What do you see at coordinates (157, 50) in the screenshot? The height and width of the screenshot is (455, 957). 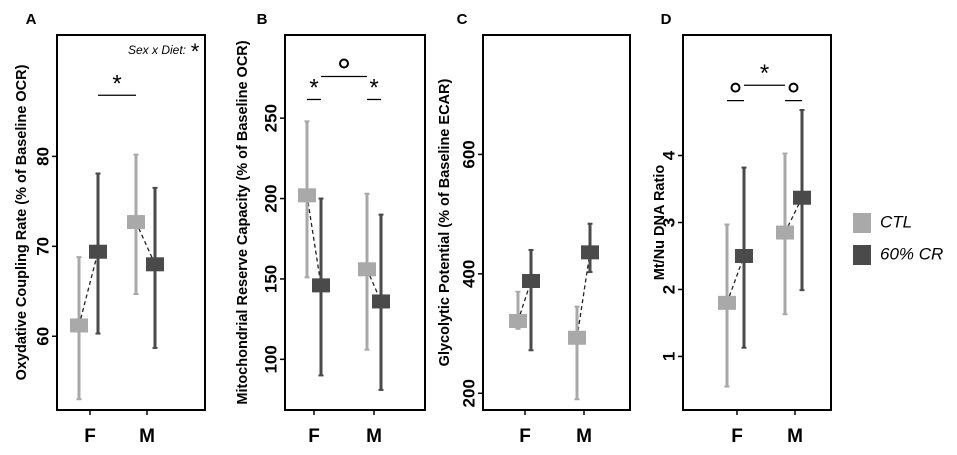 I see `interaction-label: Sex x Diet:` at bounding box center [157, 50].